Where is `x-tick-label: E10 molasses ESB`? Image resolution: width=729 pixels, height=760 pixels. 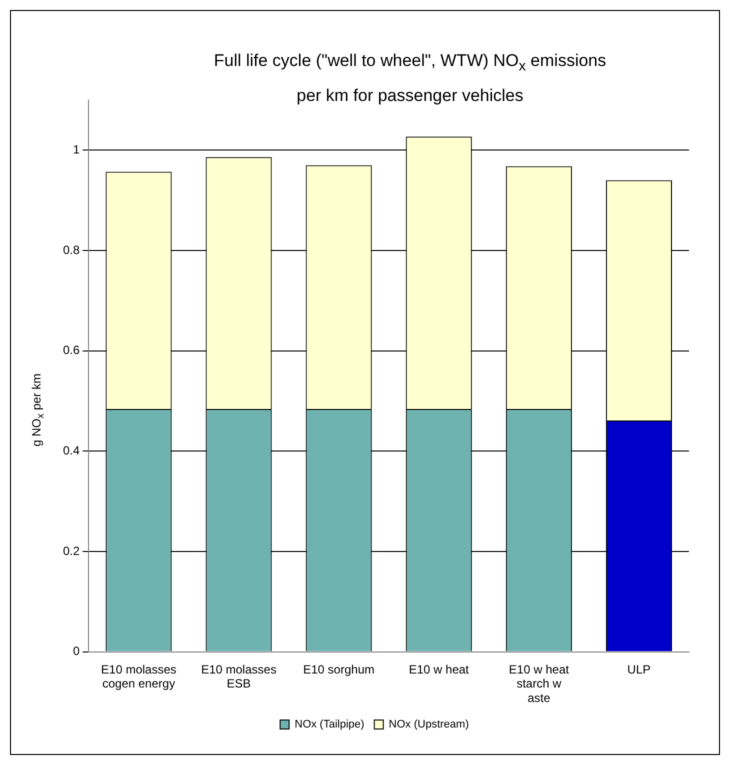
x-tick-label: E10 molasses ESB is located at coordinates (238, 676).